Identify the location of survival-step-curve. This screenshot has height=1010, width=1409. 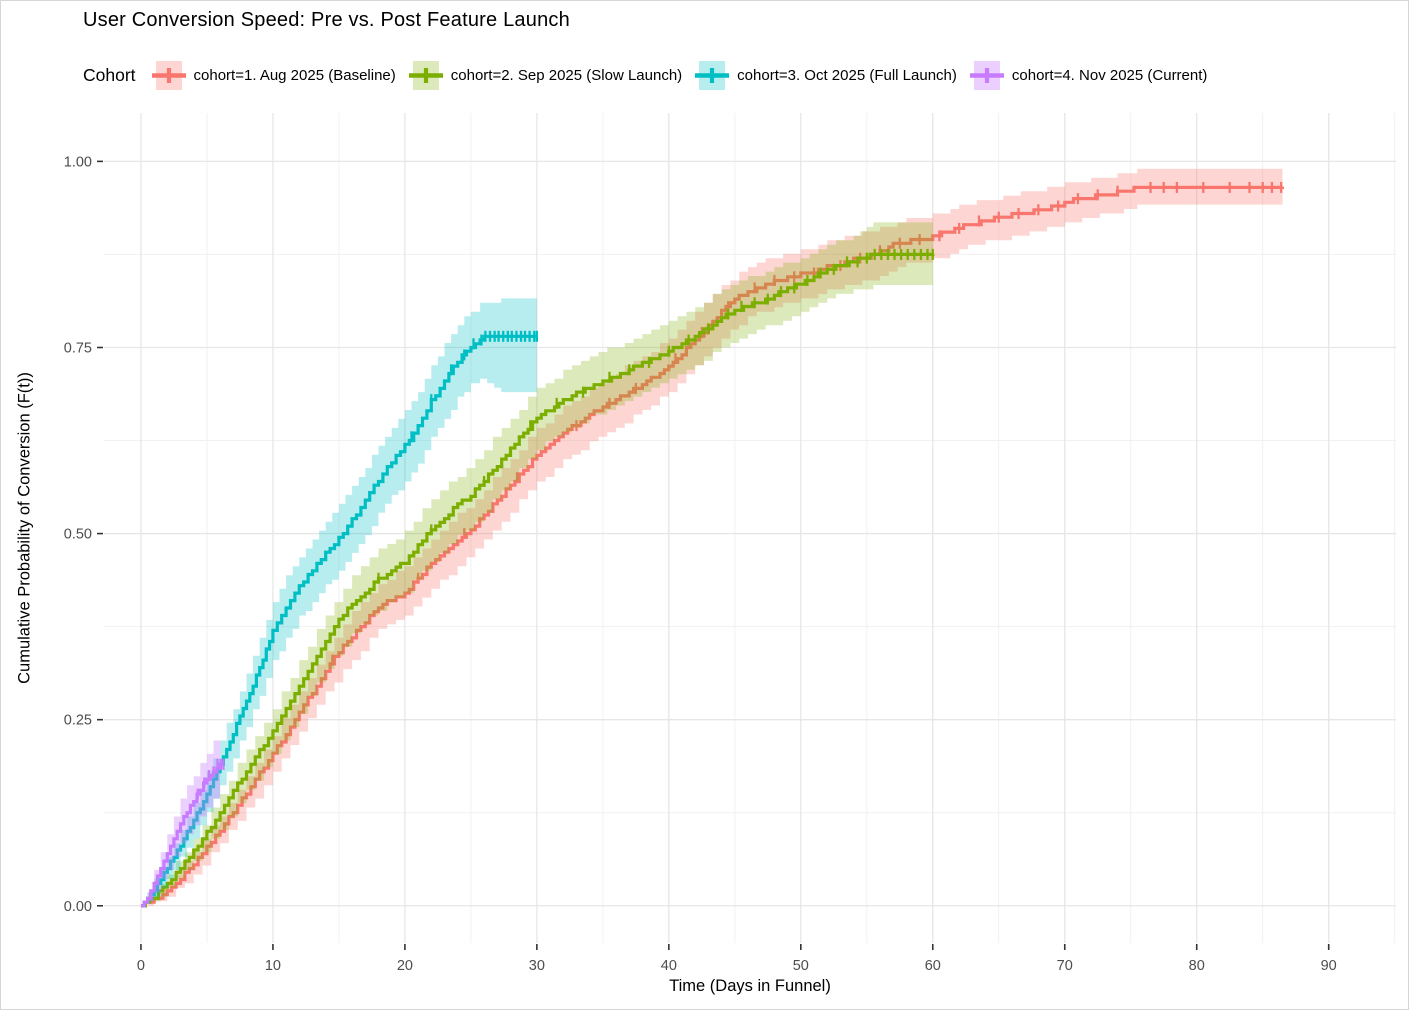
(181, 835).